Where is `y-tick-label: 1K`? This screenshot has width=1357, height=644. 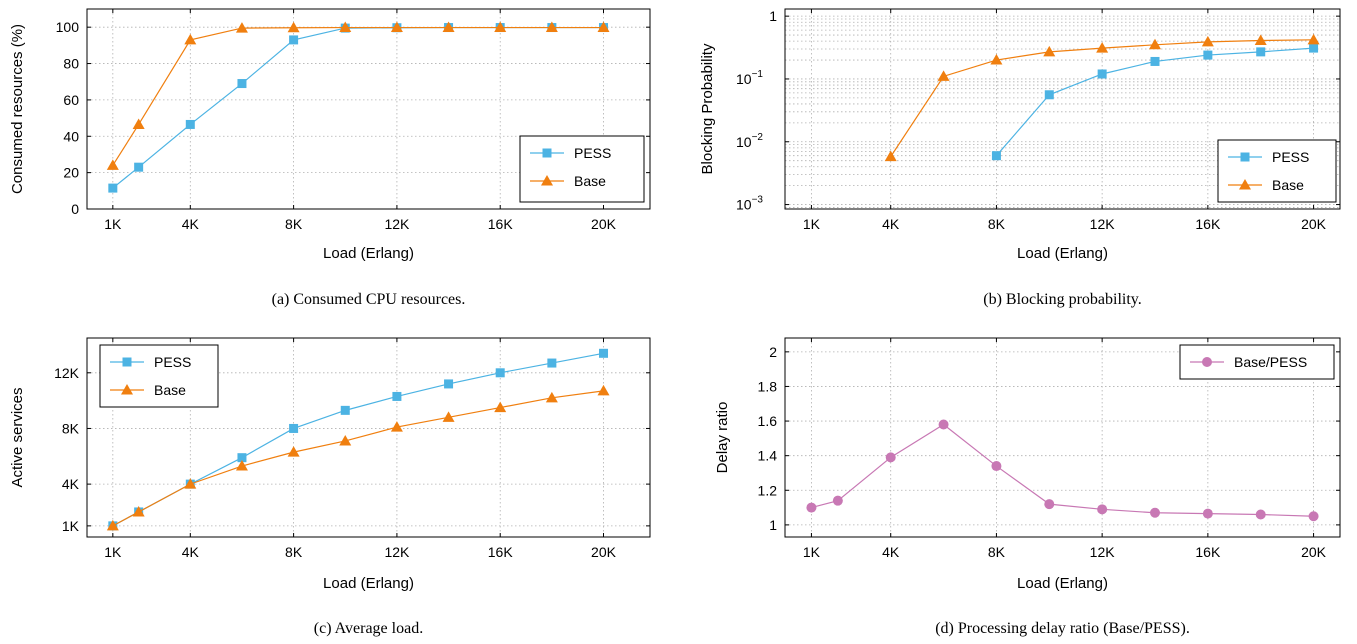
y-tick-label: 1K is located at coordinates (71, 526).